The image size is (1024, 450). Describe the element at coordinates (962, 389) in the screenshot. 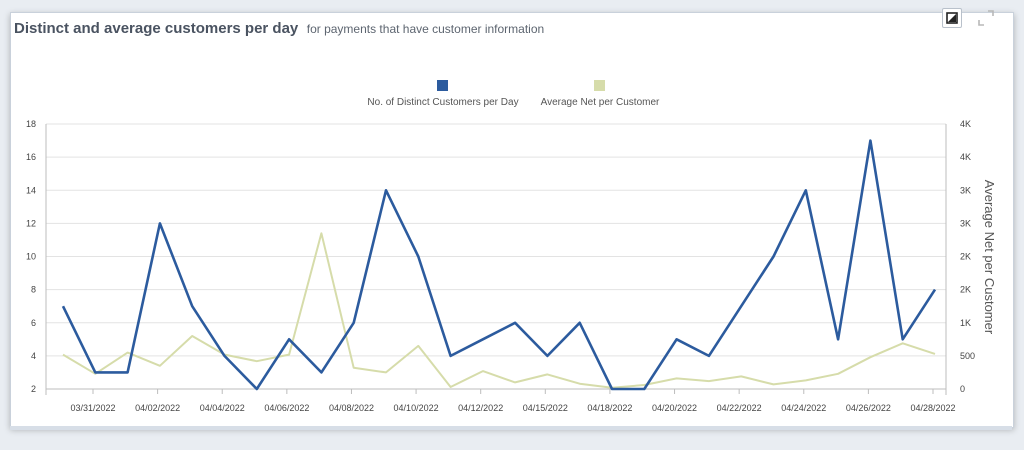

I see `y-right-tick-label: 0` at that location.